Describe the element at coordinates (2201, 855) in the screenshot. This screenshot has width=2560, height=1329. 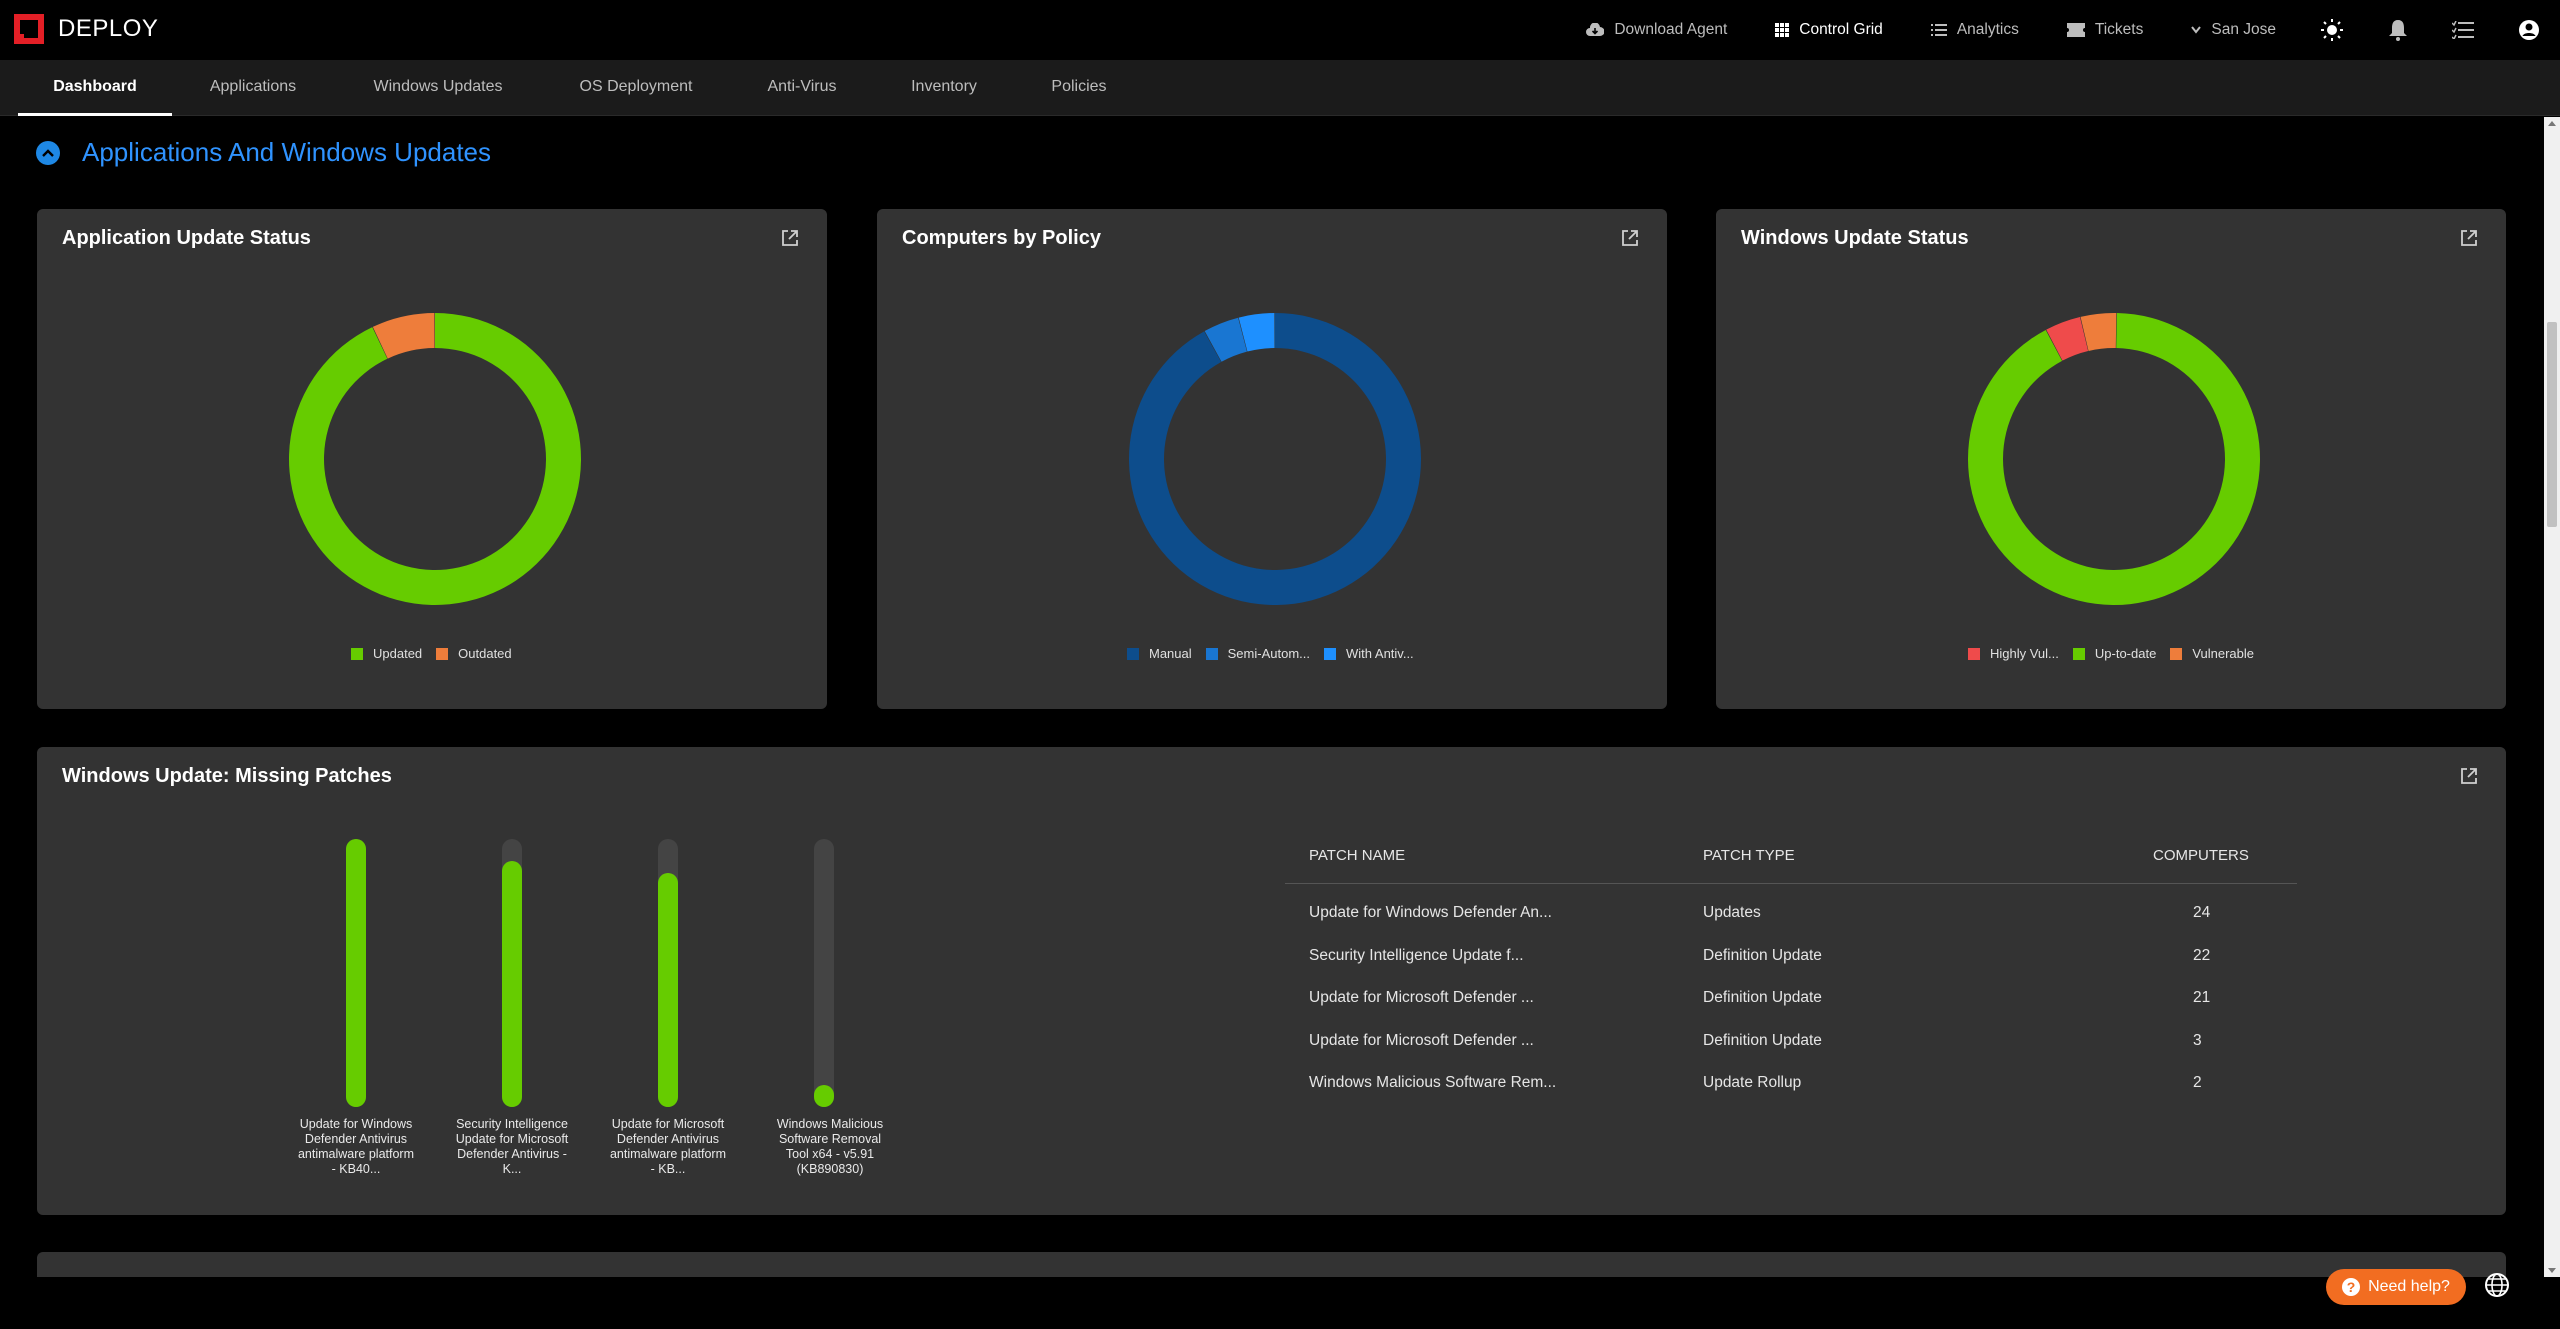
I see `column-header-computers: COMPUTERS` at that location.